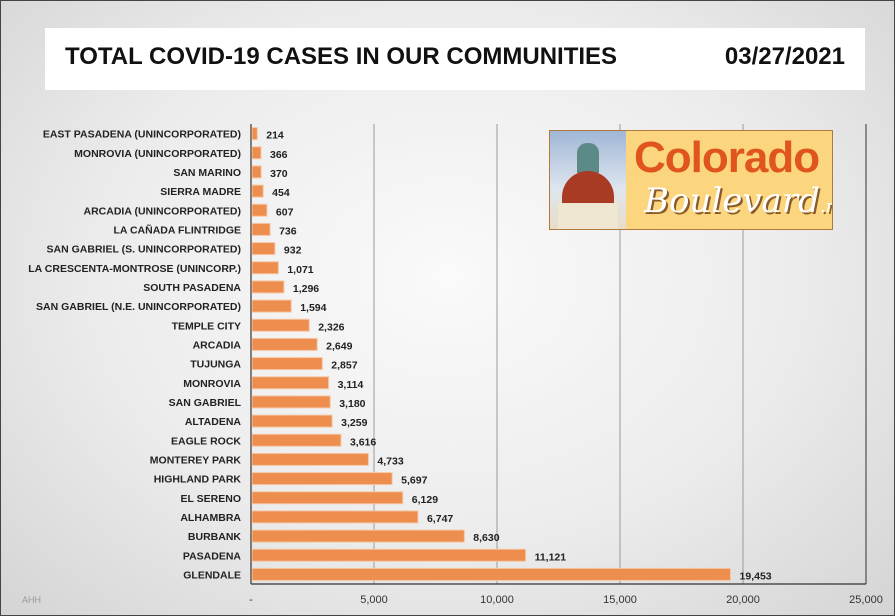 Image resolution: width=895 pixels, height=616 pixels. Describe the element at coordinates (32, 600) in the screenshot. I see `author-watermark: AHH` at that location.